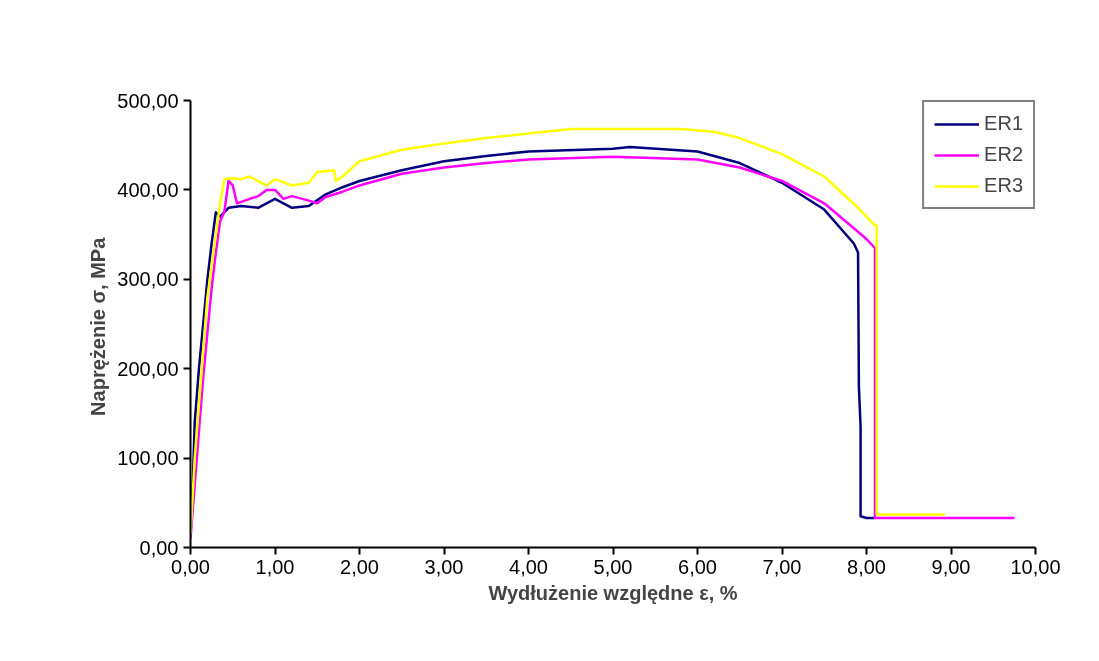 The width and height of the screenshot is (1099, 661). Describe the element at coordinates (528, 566) in the screenshot. I see `x-tick-label: 4,00` at that location.